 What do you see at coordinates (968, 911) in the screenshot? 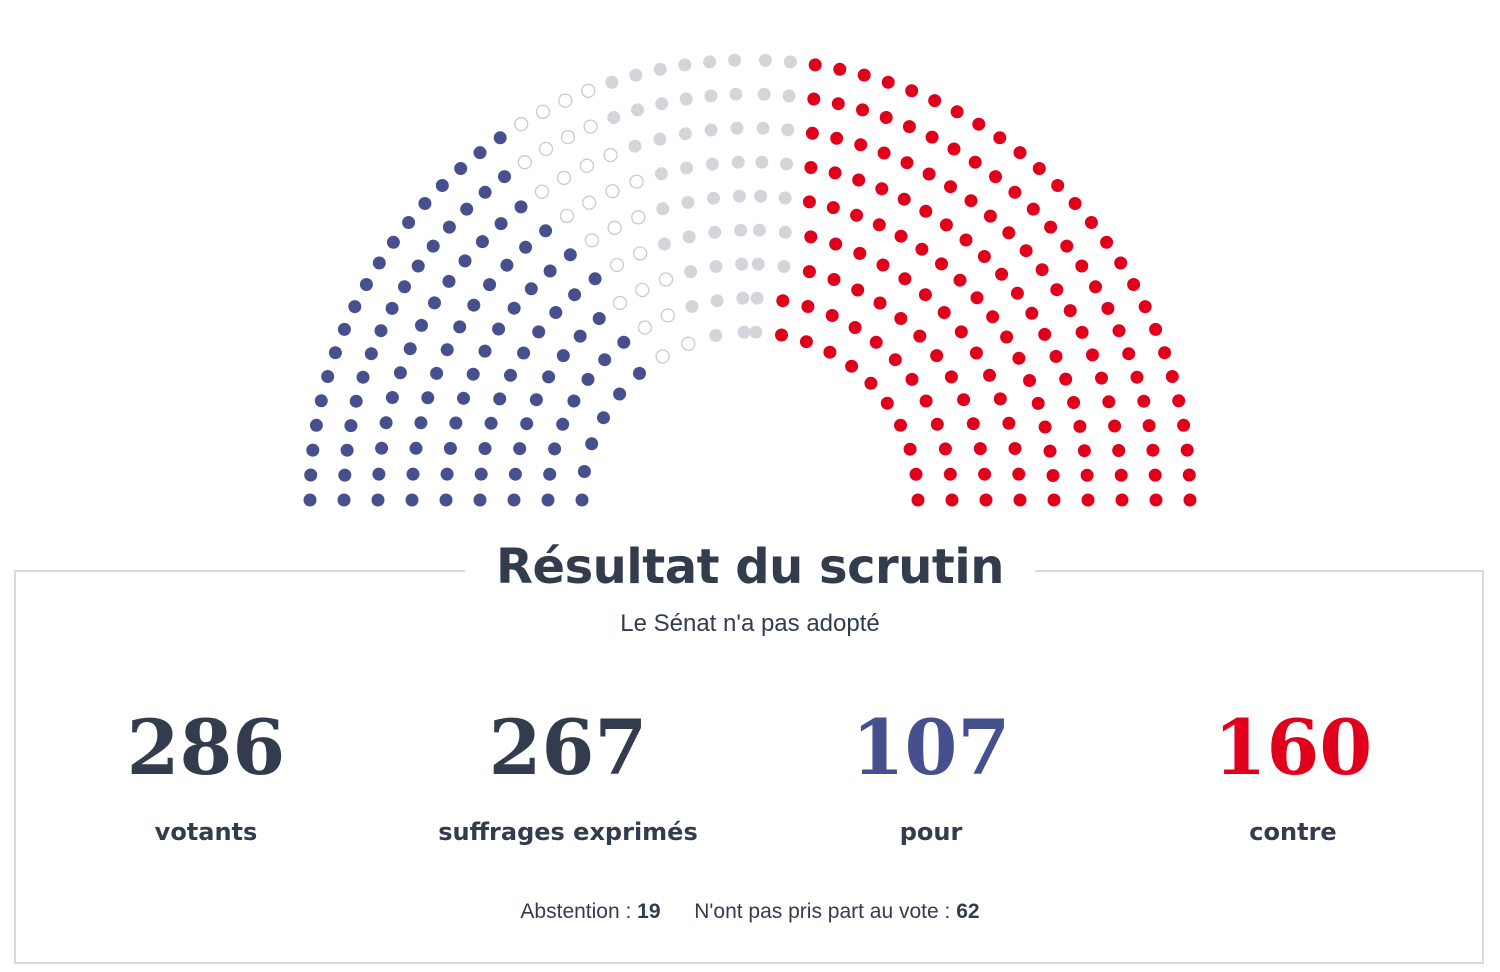
I see `non-votants-value: 62` at bounding box center [968, 911].